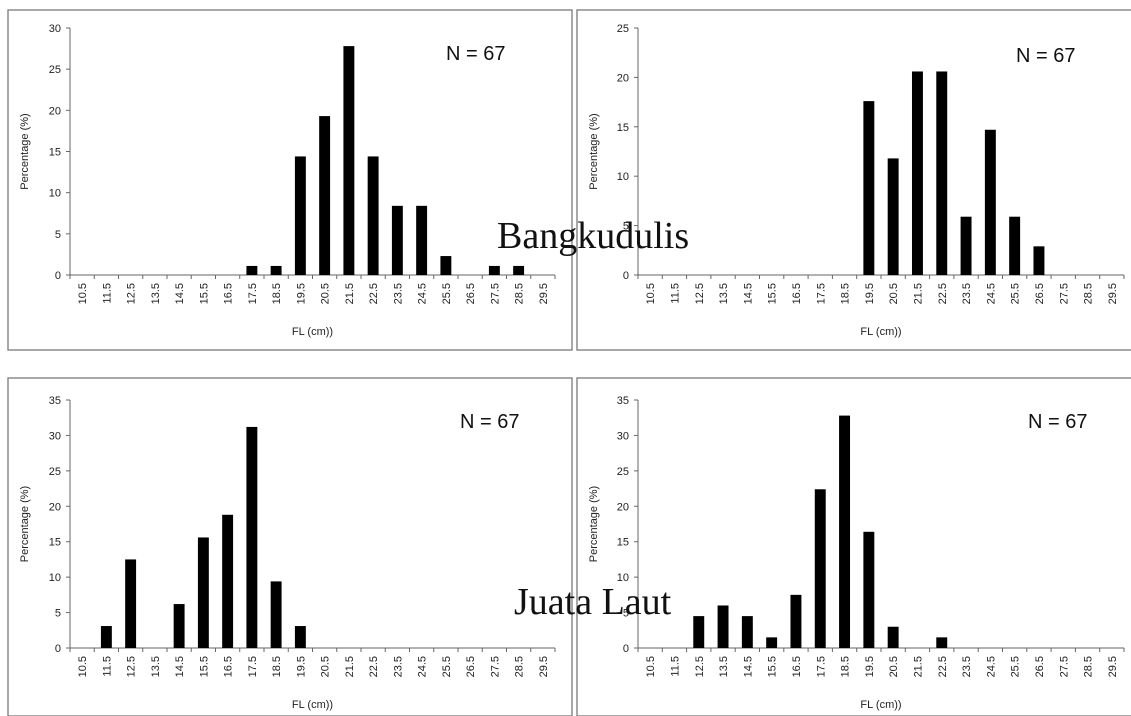 The image size is (1131, 716). What do you see at coordinates (894, 293) in the screenshot?
I see `x-tick-label: 20.5` at bounding box center [894, 293].